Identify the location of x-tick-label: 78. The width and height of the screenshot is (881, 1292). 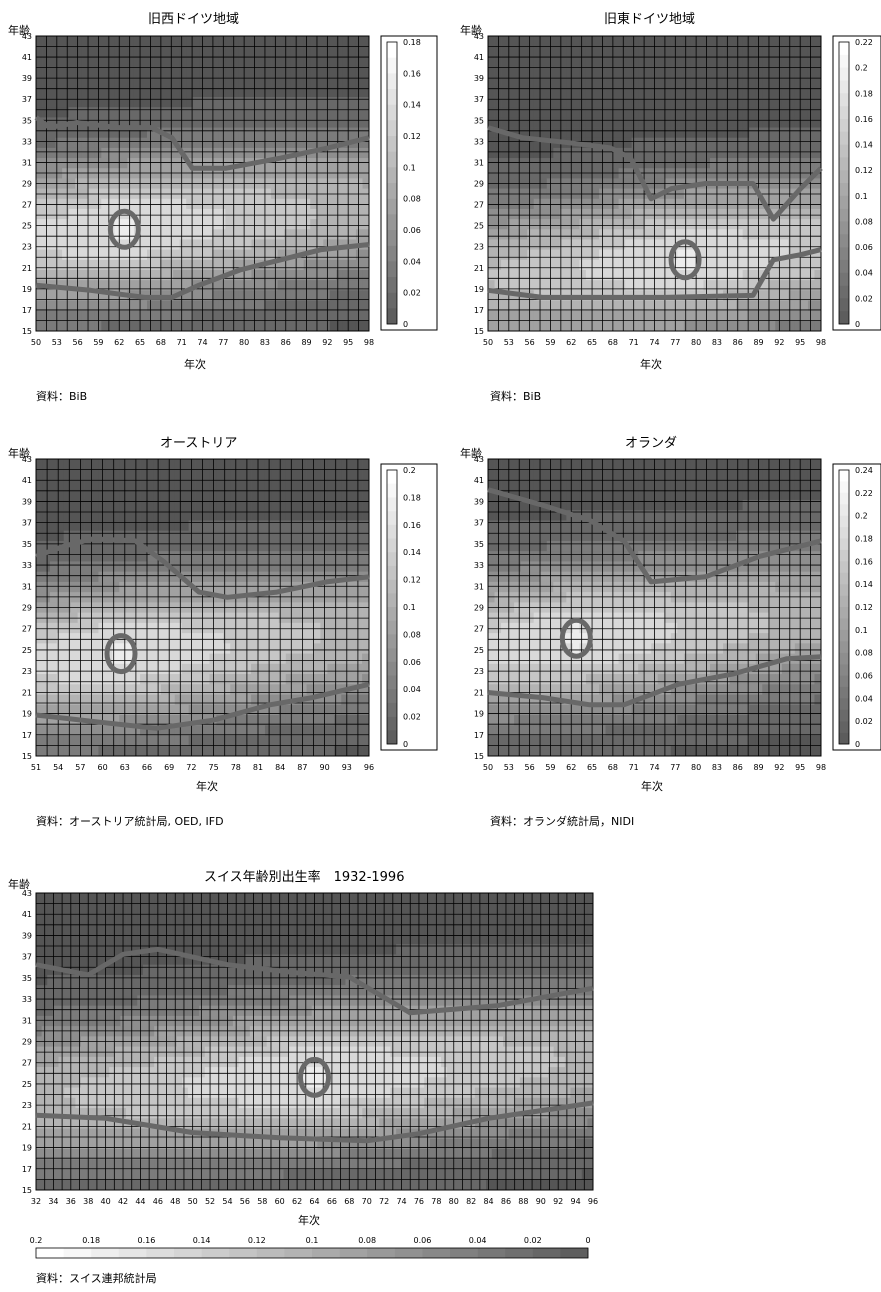
(236, 767).